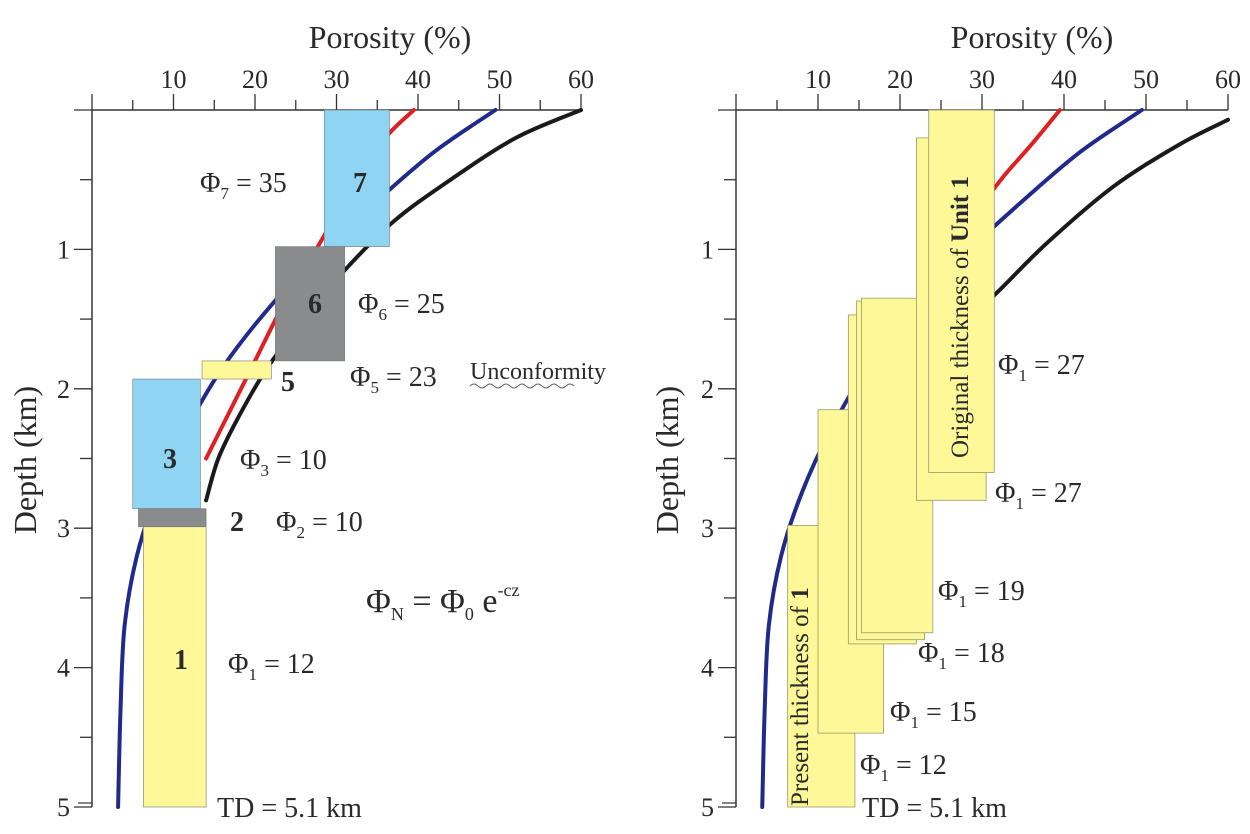 Image resolution: width=1250 pixels, height=834 pixels. Describe the element at coordinates (315, 304) in the screenshot. I see `unit-6-label: 6` at that location.